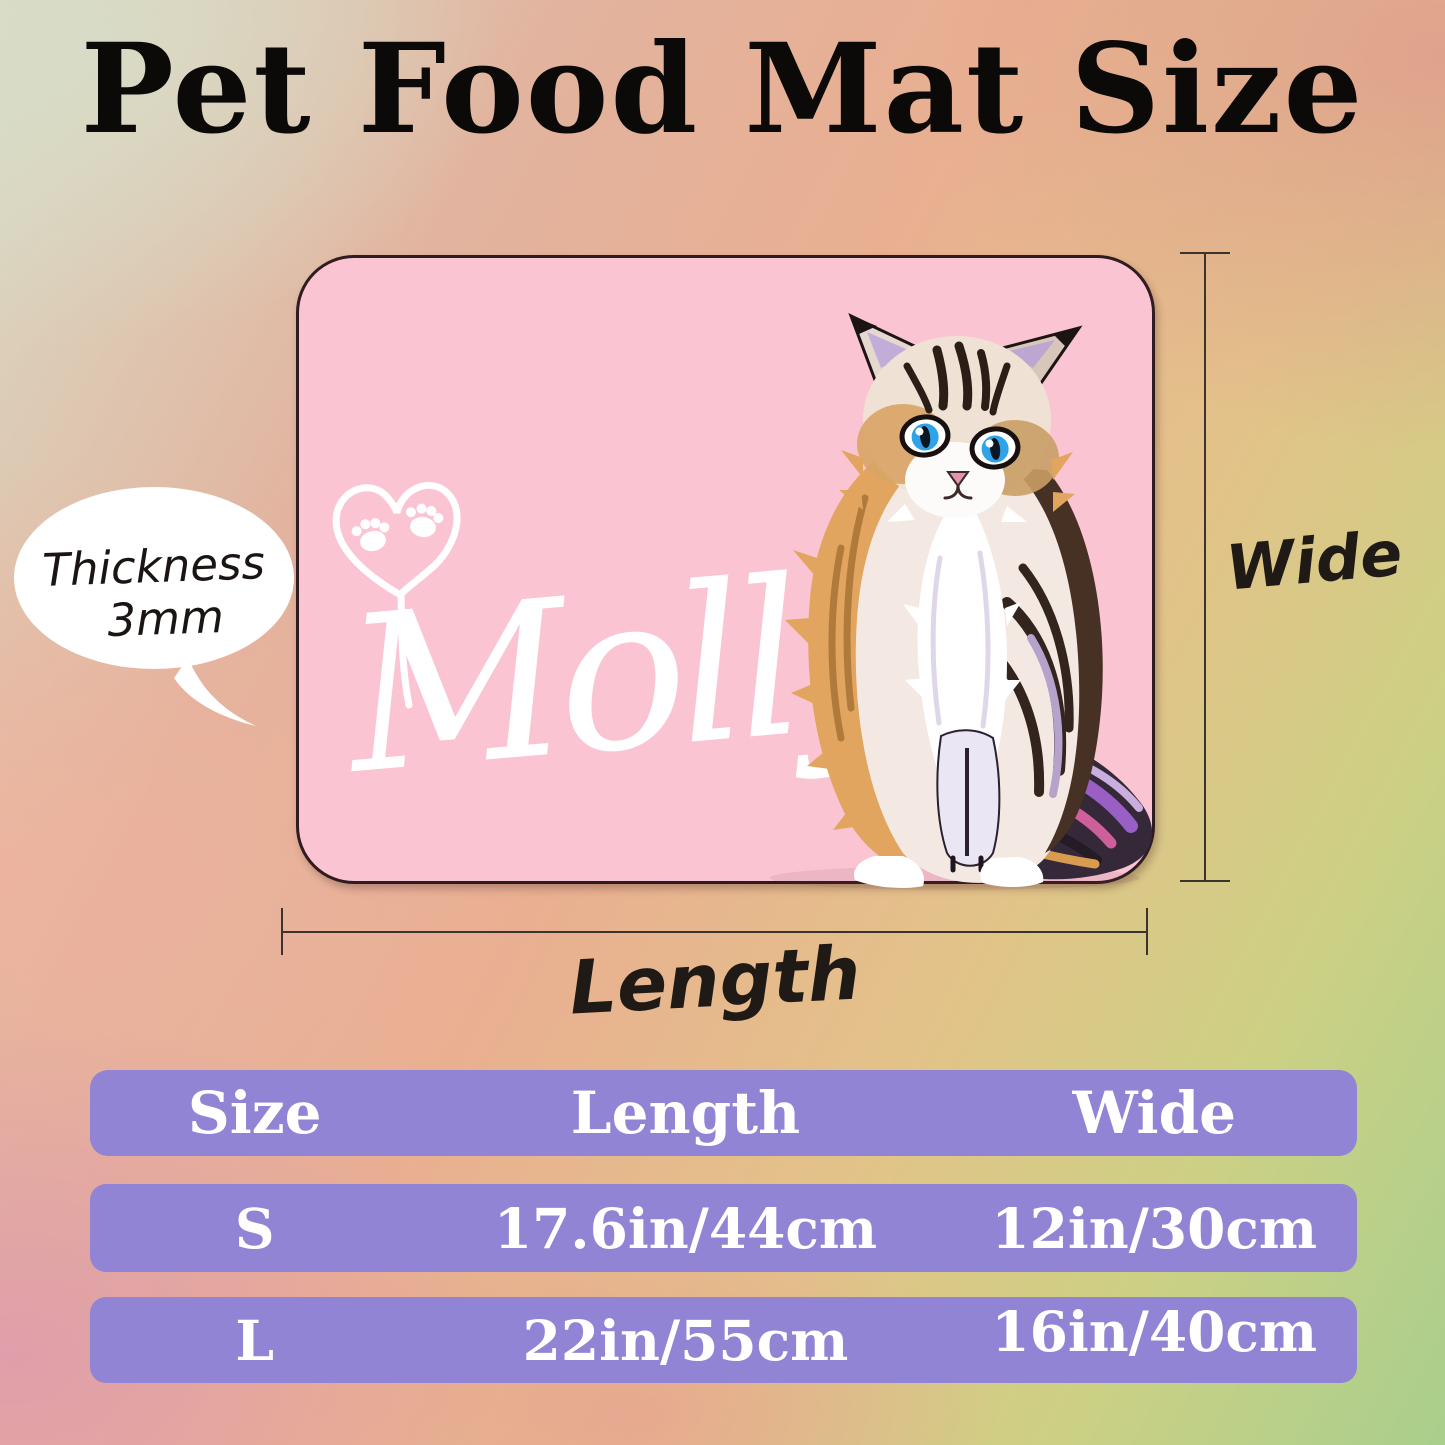 The width and height of the screenshot is (1445, 1445). I want to click on table-row-small: S 17.6in/44cm 12in/30cm, so click(723, 1228).